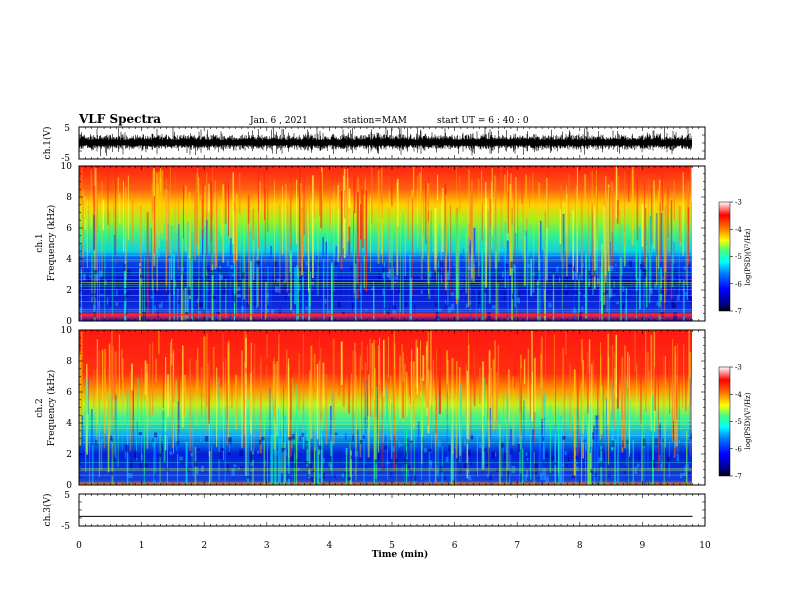 The width and height of the screenshot is (792, 612). Describe the element at coordinates (119, 119) in the screenshot. I see `figure-title: VLF Spectra` at that location.